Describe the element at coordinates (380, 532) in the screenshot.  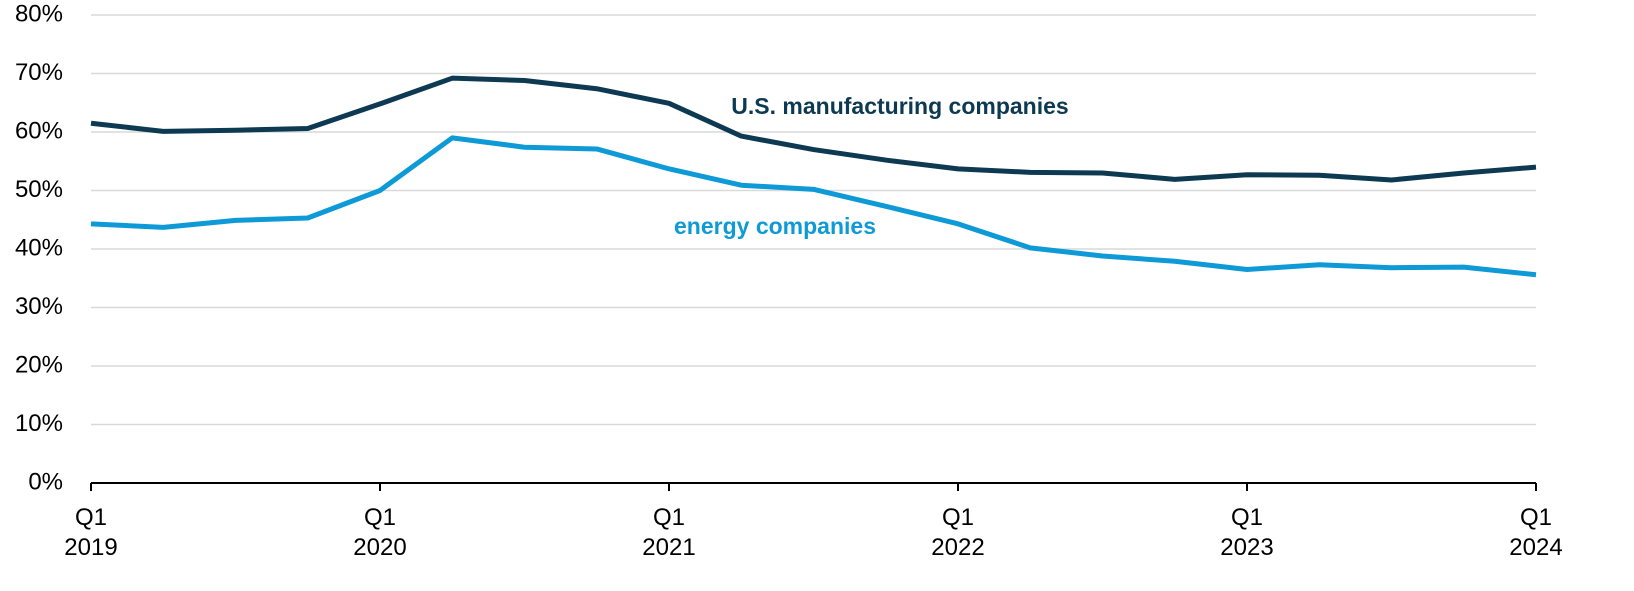
I see `x-tick-label: Q1 2020` at that location.